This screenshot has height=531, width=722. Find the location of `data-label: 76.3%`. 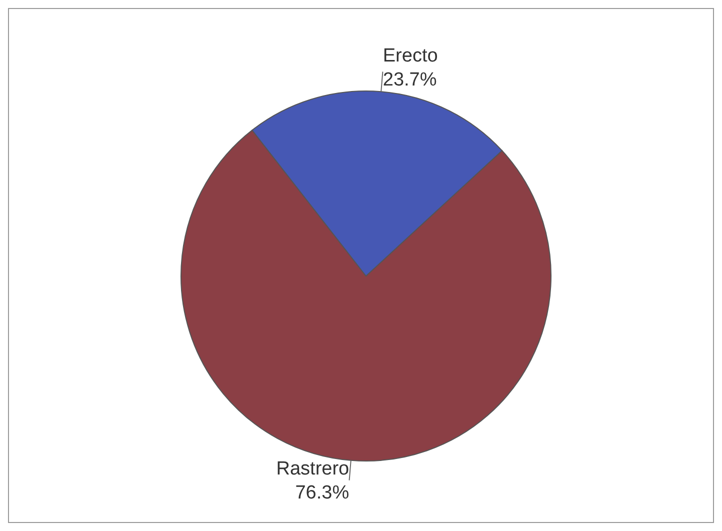

data-label: 76.3% is located at coordinates (322, 493).